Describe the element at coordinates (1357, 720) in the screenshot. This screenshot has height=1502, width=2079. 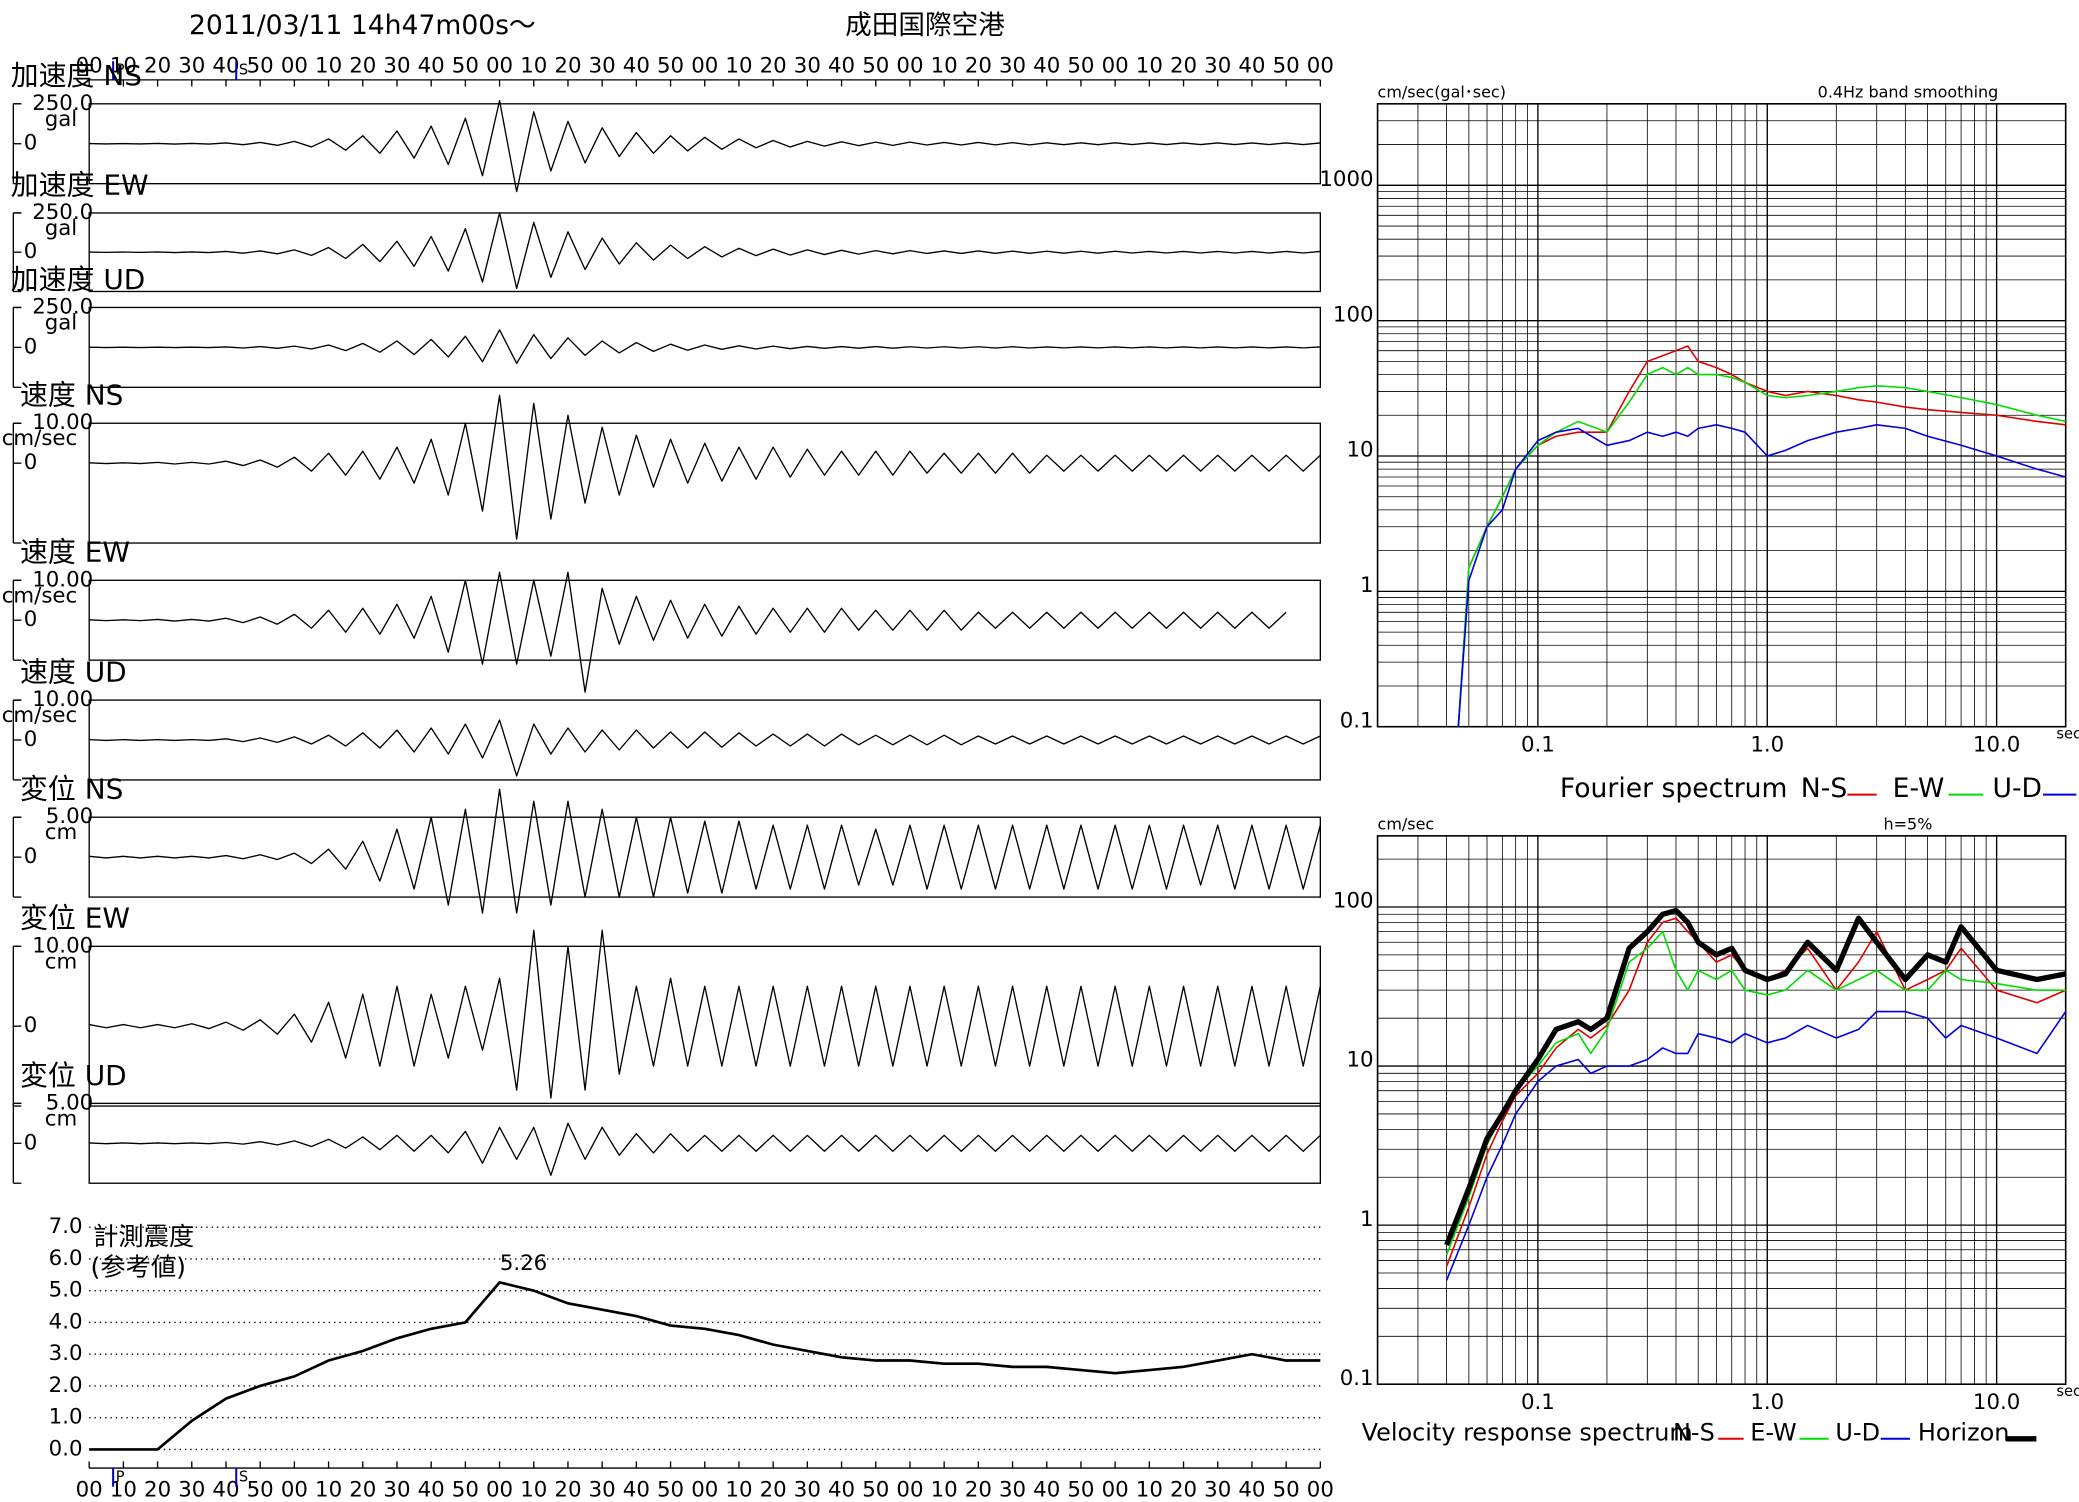
I see `y-tick-label: 0.1` at that location.